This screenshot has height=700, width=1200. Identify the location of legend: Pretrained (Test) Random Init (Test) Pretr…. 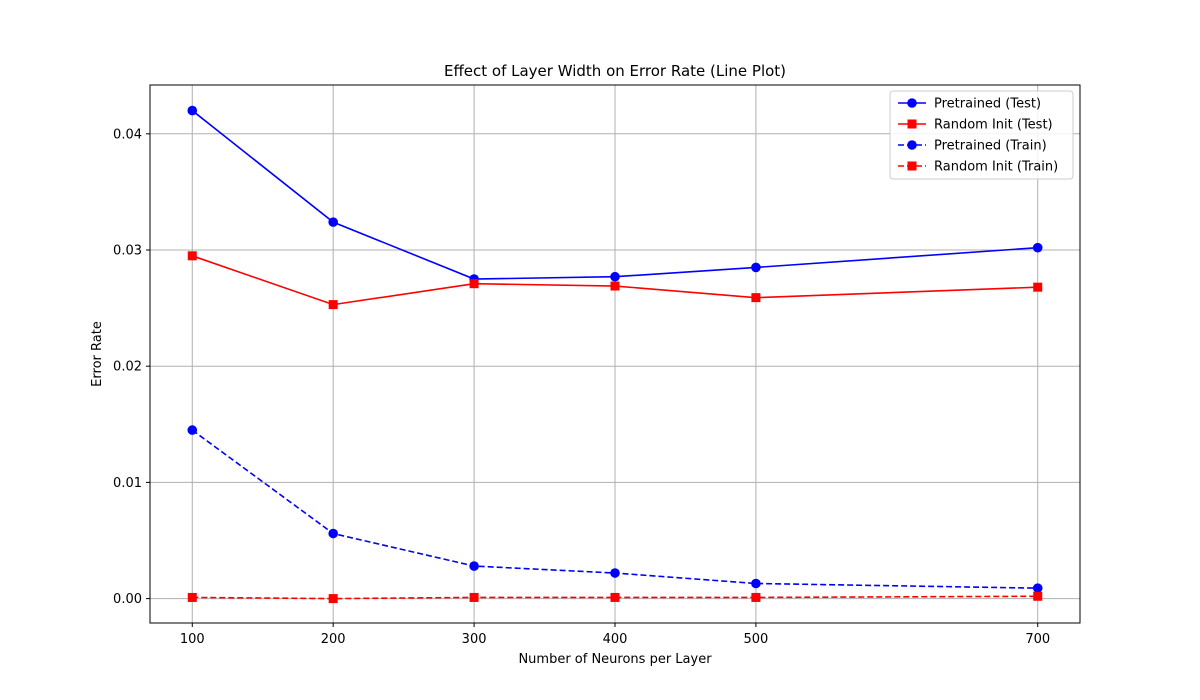
(981, 135).